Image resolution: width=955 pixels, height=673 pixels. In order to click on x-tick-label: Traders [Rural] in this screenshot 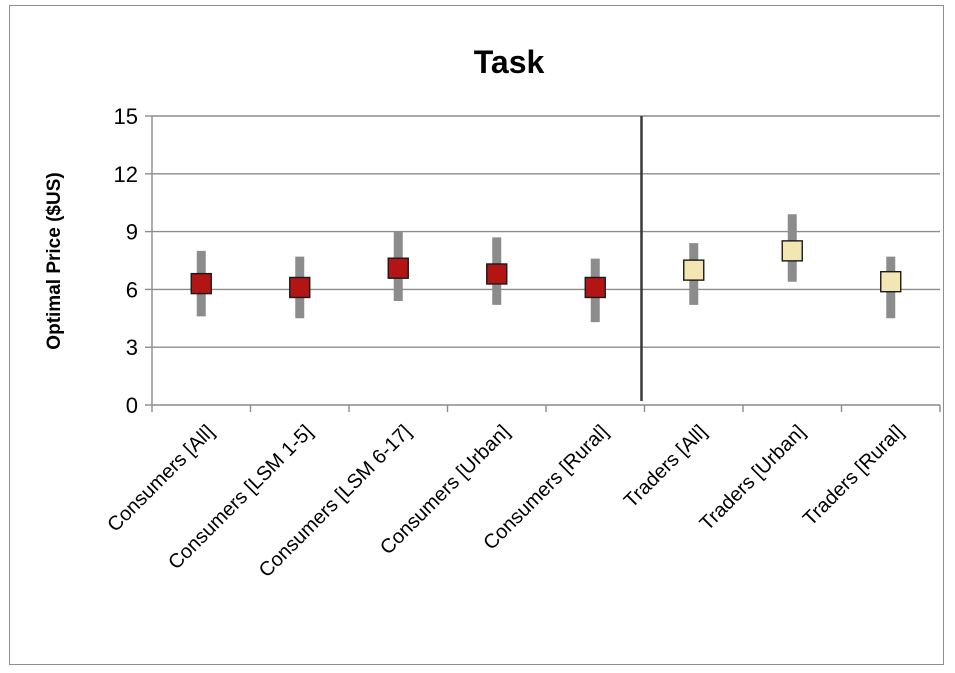, I will do `click(853, 475)`.